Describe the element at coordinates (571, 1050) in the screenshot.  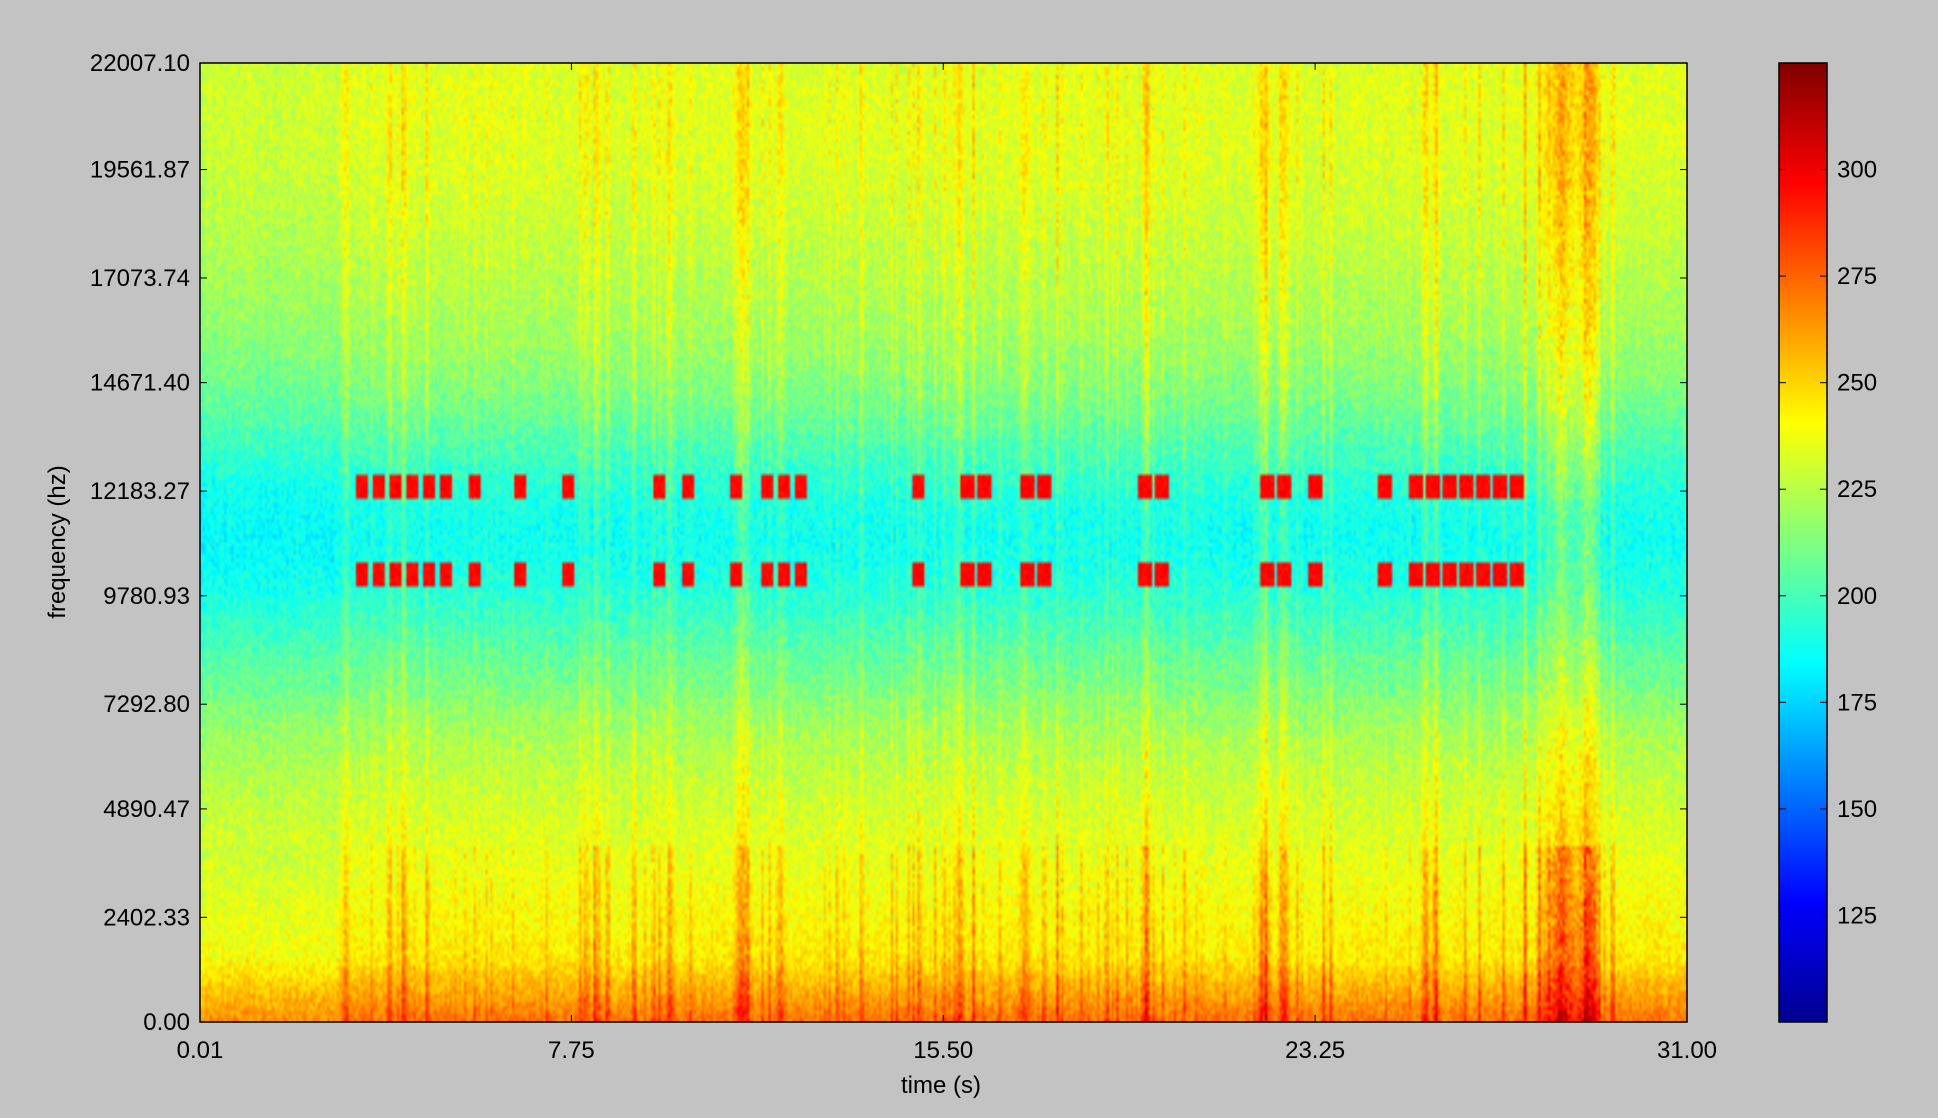
I see `x-tick-label: 7.75` at that location.